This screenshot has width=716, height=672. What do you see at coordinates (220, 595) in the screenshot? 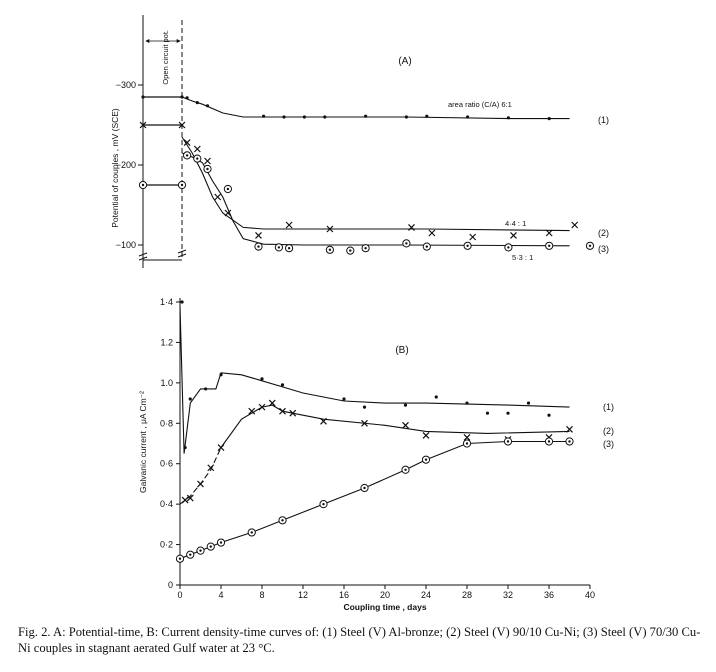
I see `panel-b-x-tick-label: 4` at bounding box center [220, 595].